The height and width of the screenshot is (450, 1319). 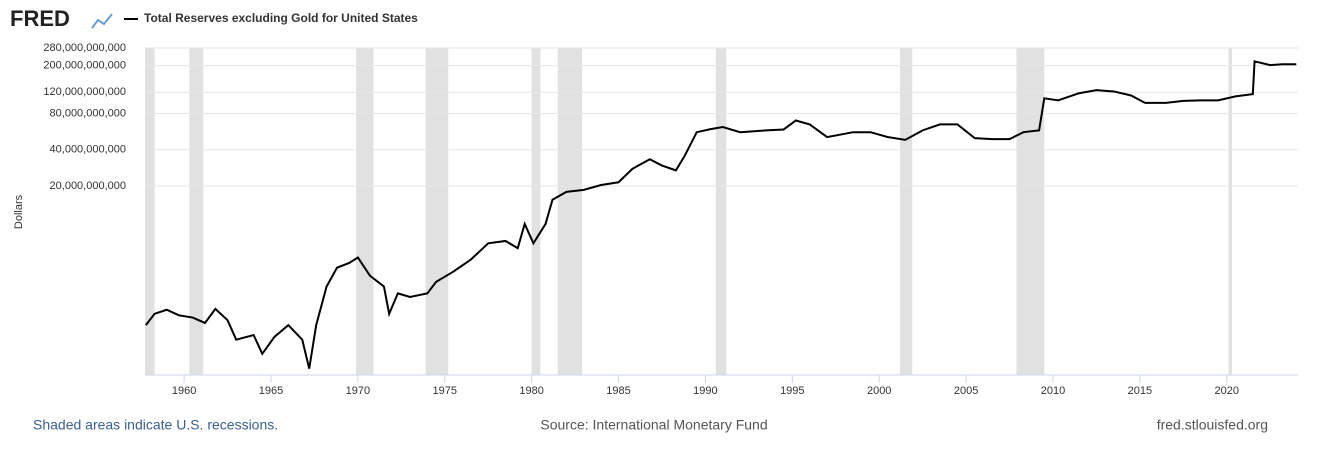 What do you see at coordinates (966, 391) in the screenshot?
I see `x-tick-label: 2005` at bounding box center [966, 391].